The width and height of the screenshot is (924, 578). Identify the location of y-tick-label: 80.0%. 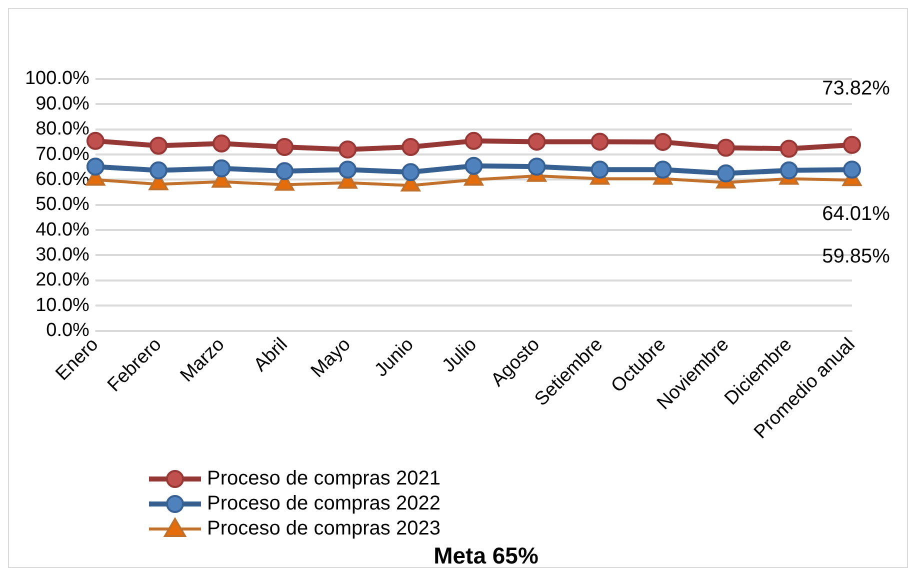
(63, 129).